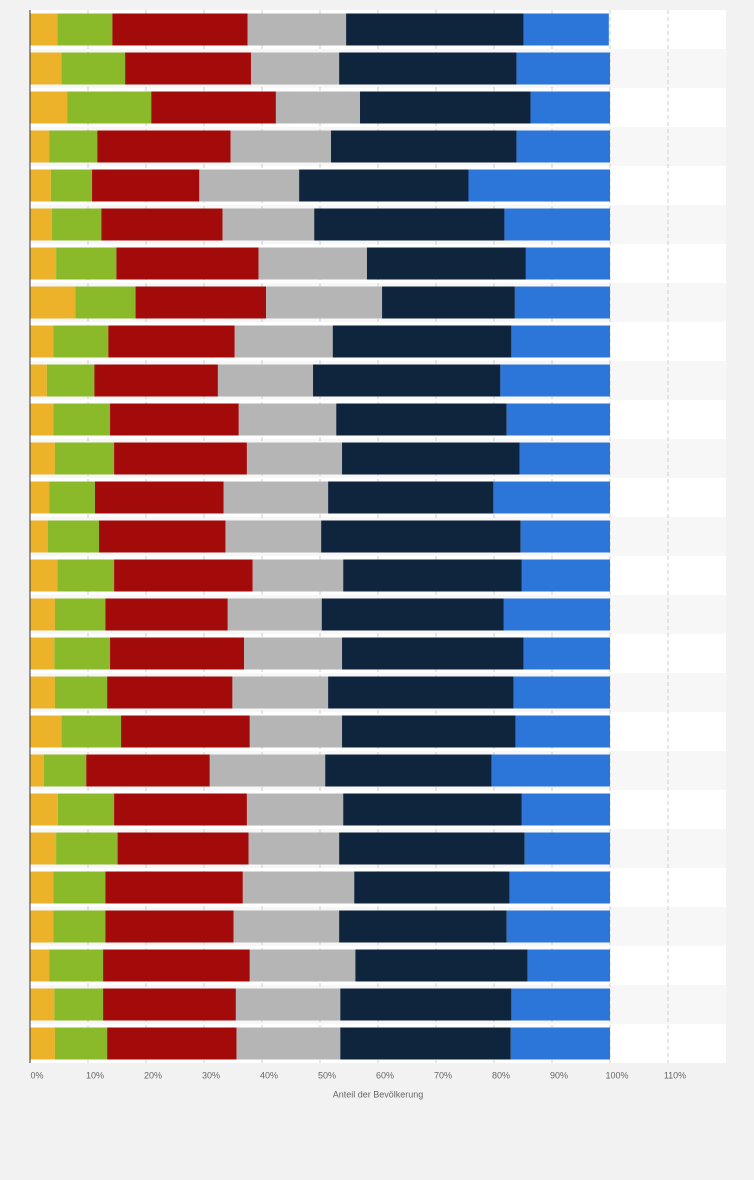 The image size is (754, 1180). What do you see at coordinates (211, 1075) in the screenshot?
I see `x-tick-label: 30%` at bounding box center [211, 1075].